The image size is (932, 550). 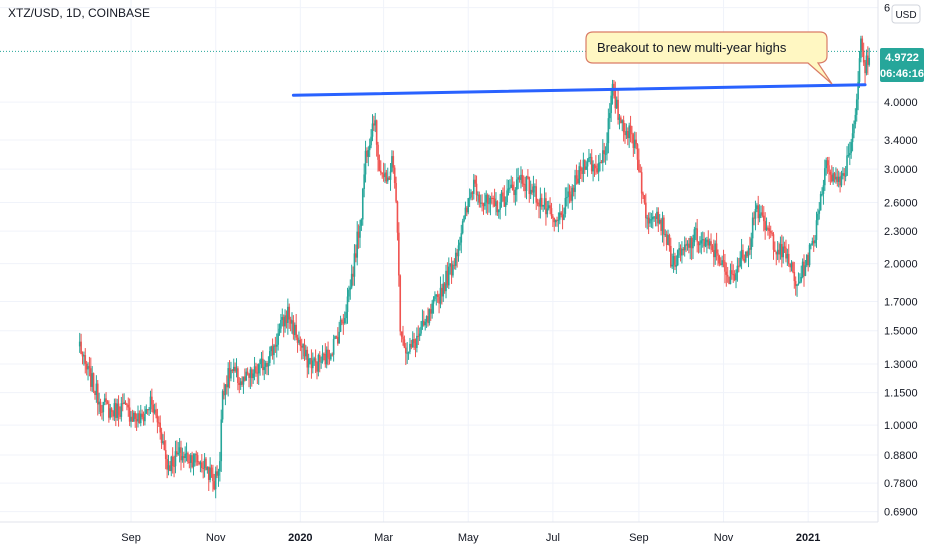 What do you see at coordinates (470, 538) in the screenshot?
I see `time-axis: Sep Nov 2020 Mar May Jul Sep Nov 2021` at bounding box center [470, 538].